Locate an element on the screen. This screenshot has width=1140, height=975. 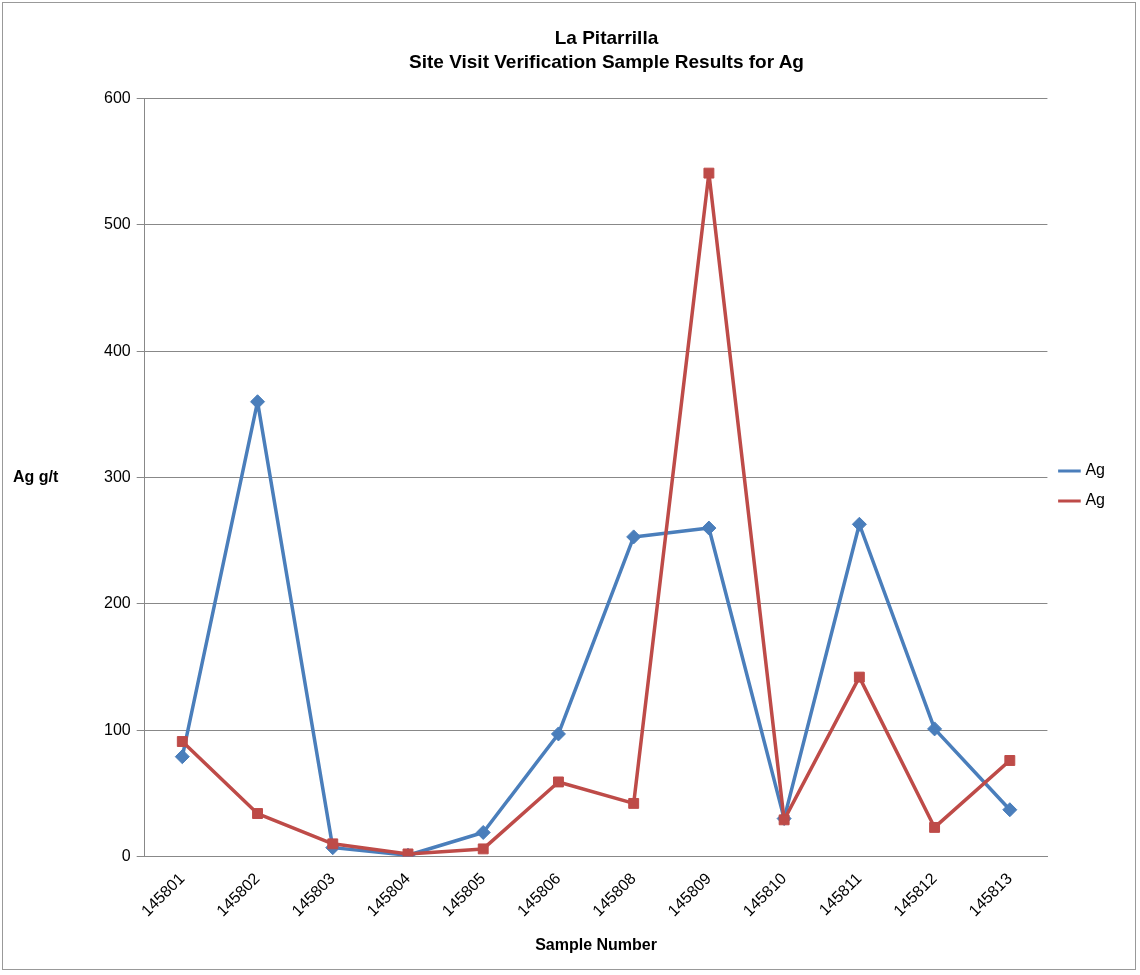
y-tick-label: 100 is located at coordinates (117, 729).